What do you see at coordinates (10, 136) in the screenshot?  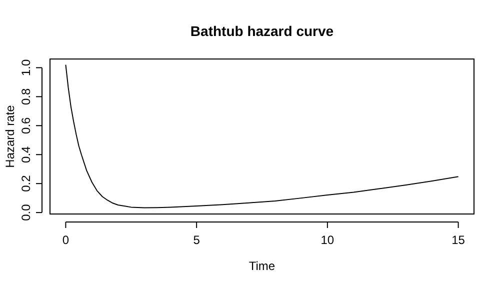 I see `y-axis-title: Hazard rate` at bounding box center [10, 136].